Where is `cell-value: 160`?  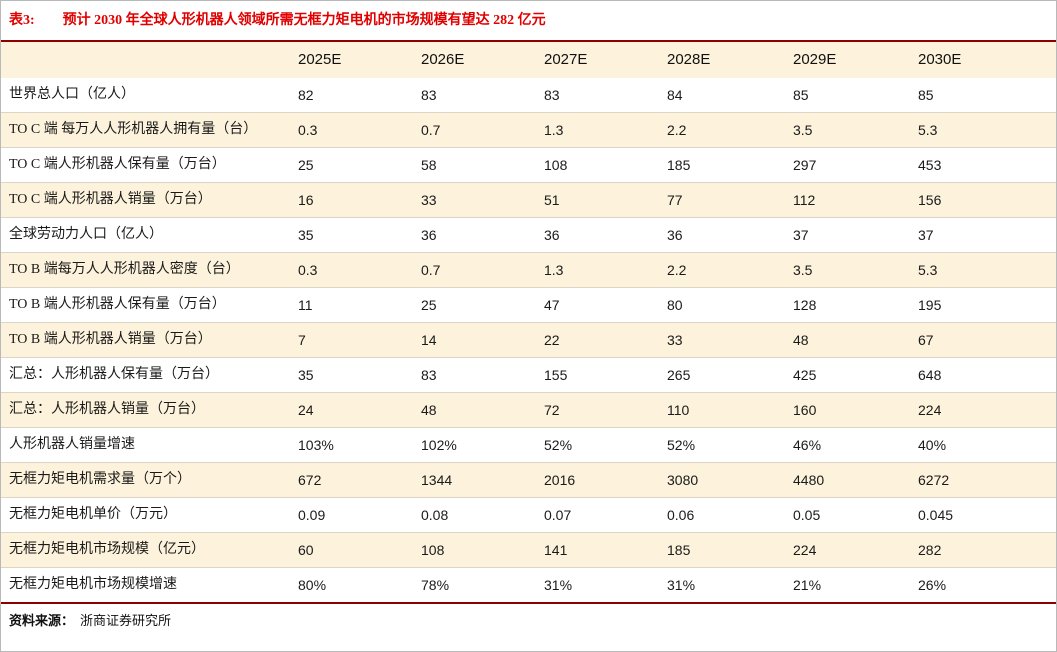
cell-value: 160 is located at coordinates (805, 410).